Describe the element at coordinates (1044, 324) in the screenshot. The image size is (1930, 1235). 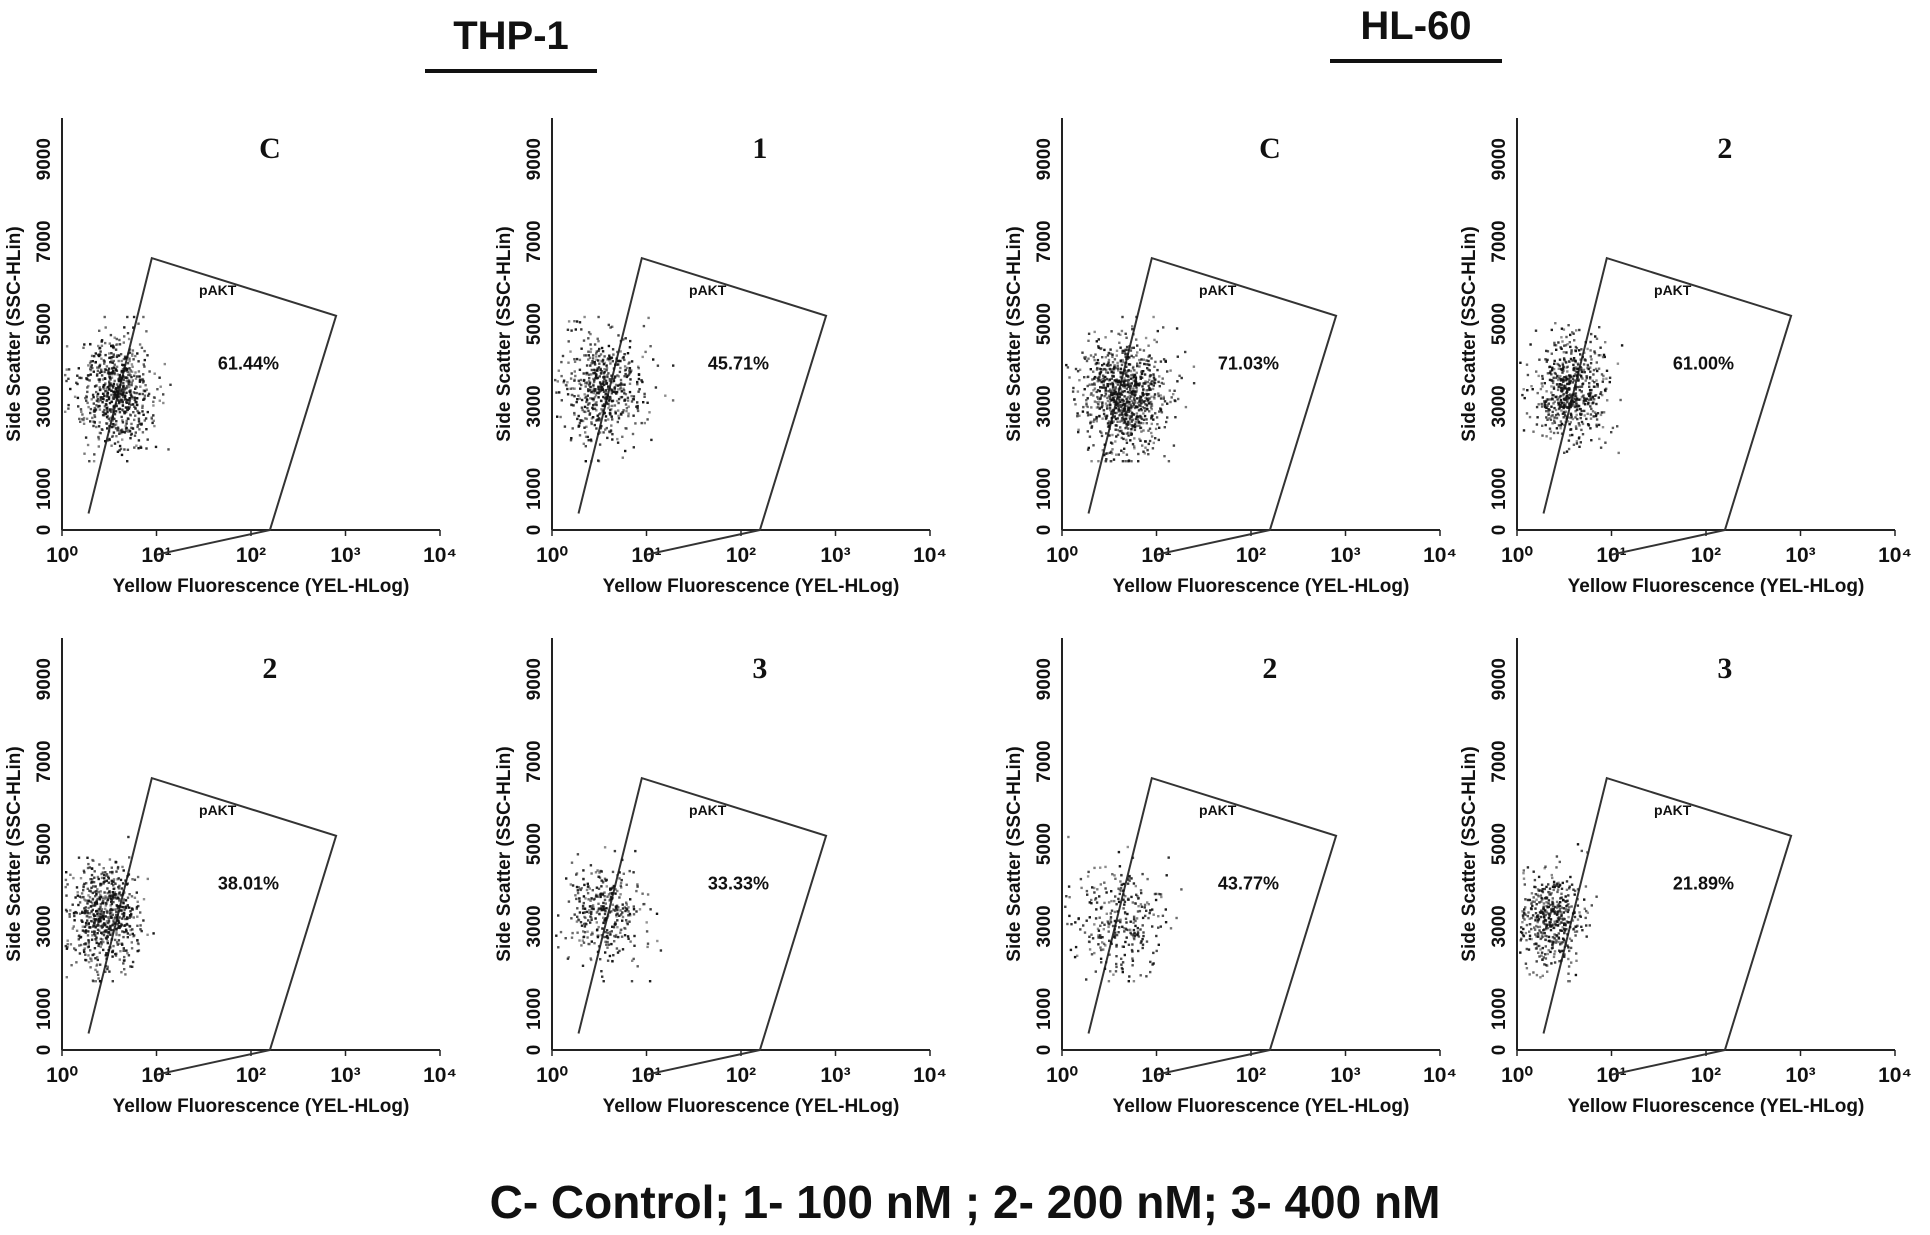
I see `y-tick-label: 5000` at that location.